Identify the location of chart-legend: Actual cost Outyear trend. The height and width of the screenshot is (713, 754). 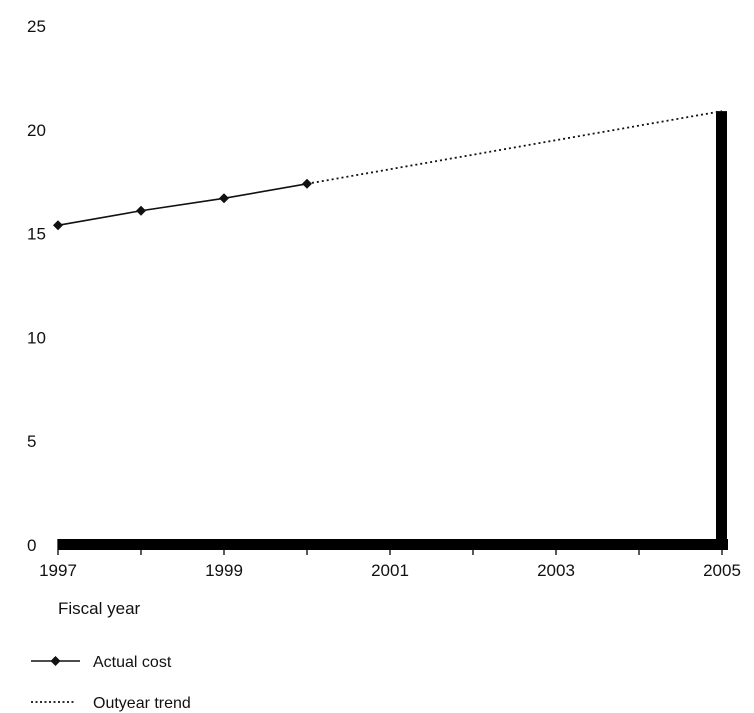
(111, 683).